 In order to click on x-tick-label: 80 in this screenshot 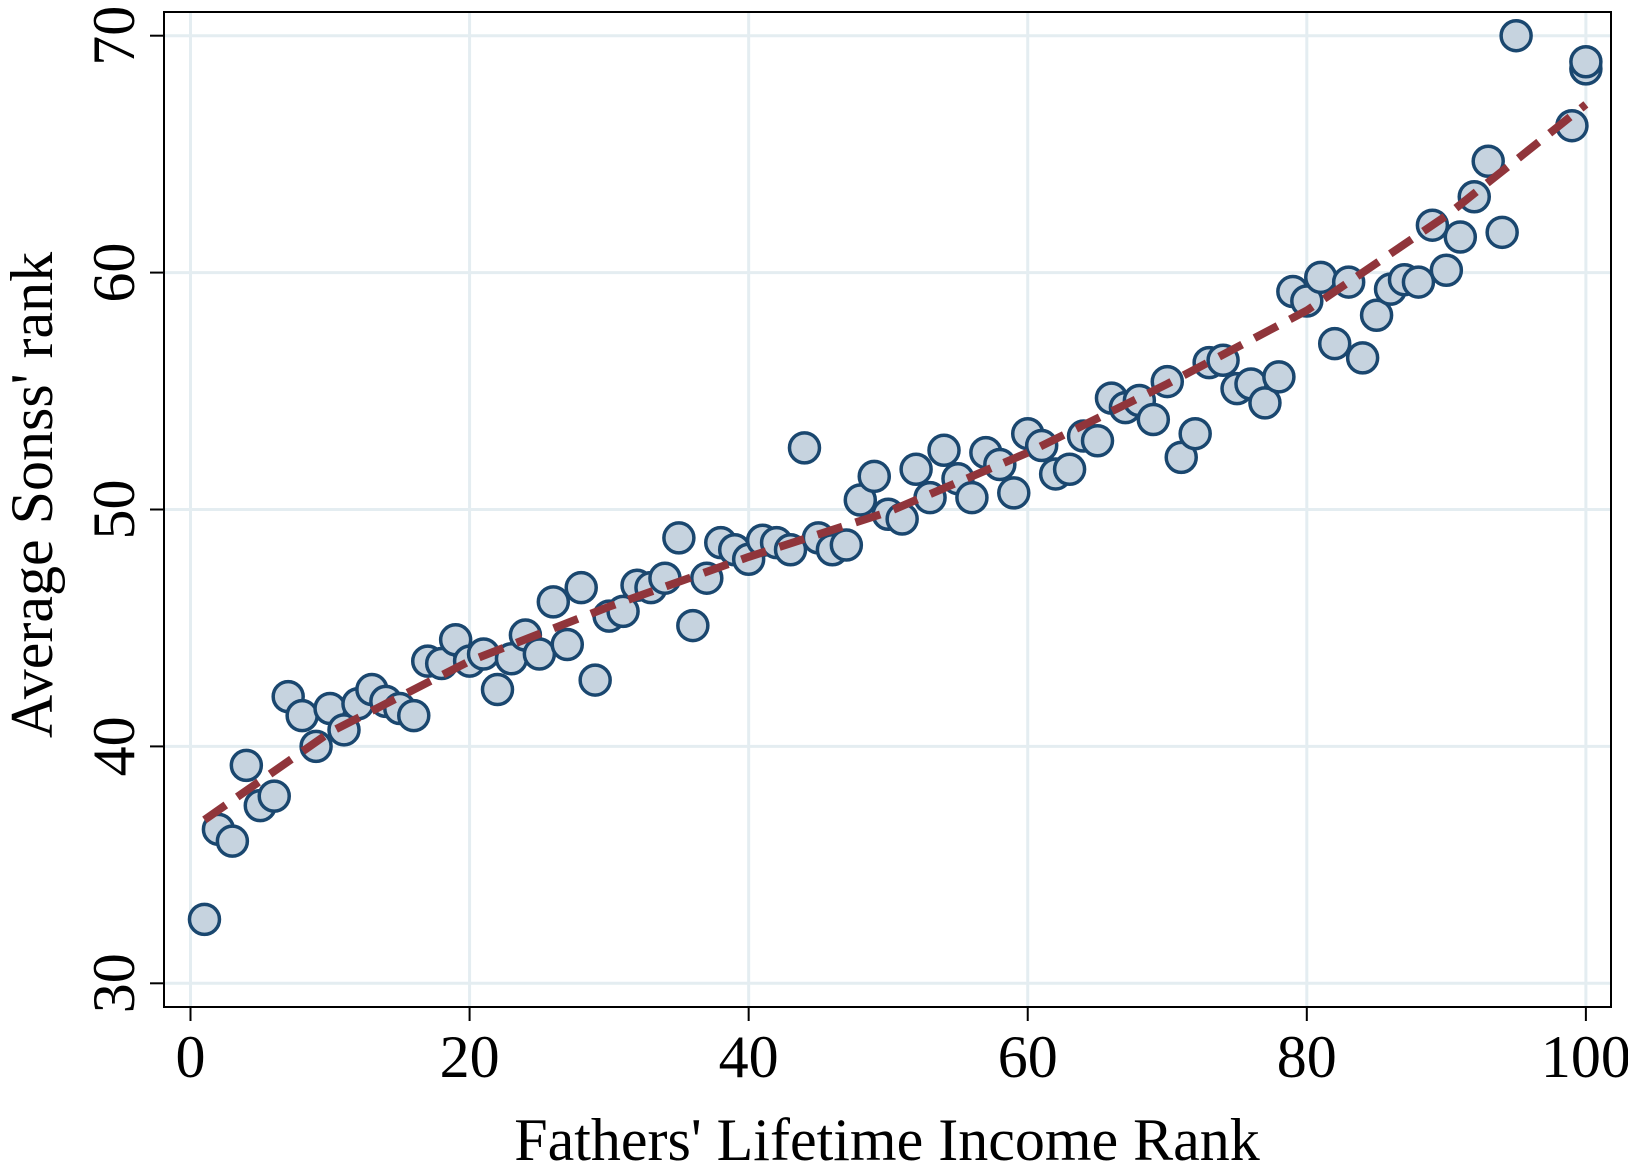, I will do `click(1307, 1057)`.